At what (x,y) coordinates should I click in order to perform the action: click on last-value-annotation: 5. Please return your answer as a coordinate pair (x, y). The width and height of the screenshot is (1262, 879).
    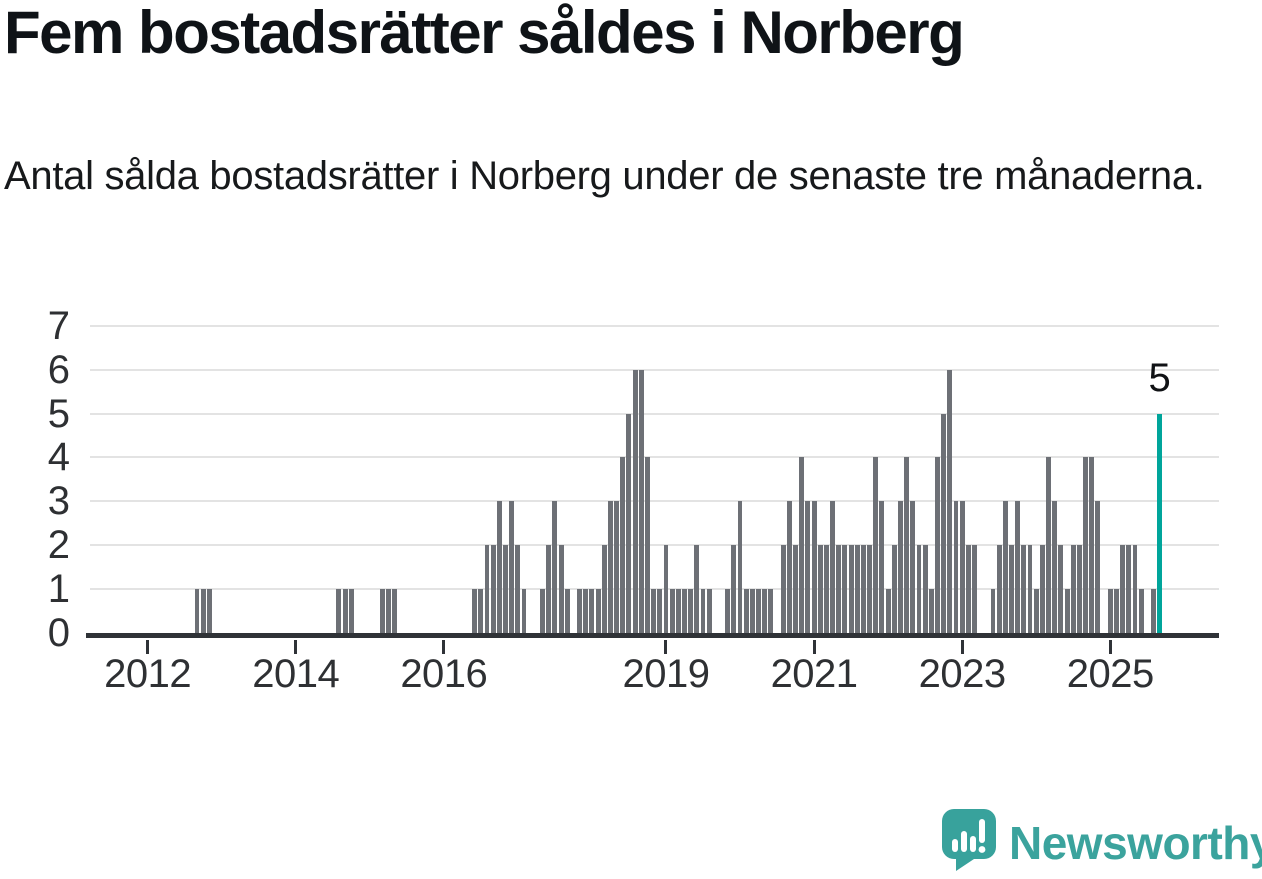
    Looking at the image, I should click on (1159, 377).